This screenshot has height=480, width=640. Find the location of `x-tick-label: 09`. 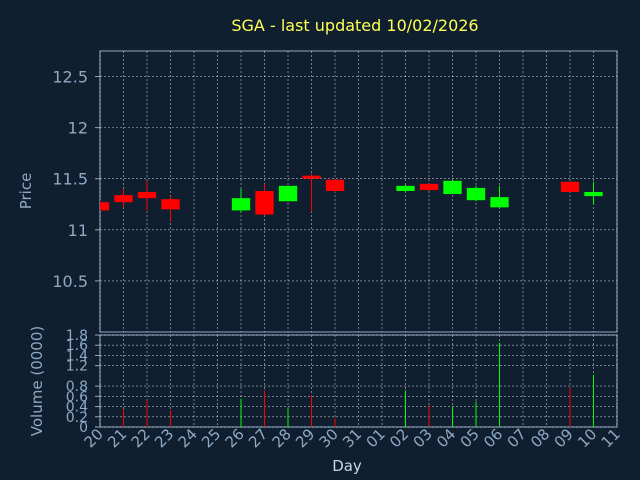

x-tick-label: 09 is located at coordinates (564, 438).